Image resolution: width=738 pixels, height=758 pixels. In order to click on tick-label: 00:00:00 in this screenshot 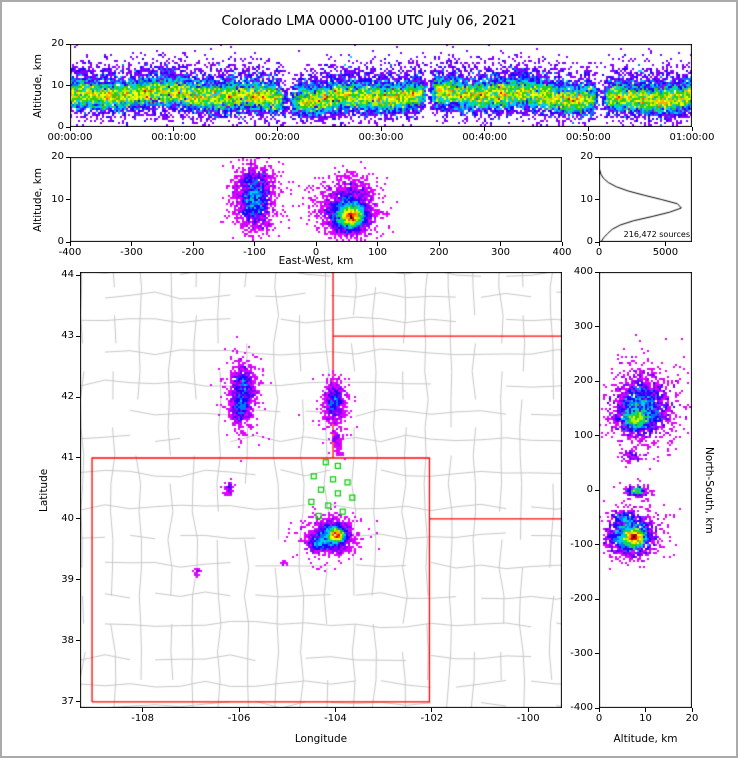, I will do `click(70, 137)`.